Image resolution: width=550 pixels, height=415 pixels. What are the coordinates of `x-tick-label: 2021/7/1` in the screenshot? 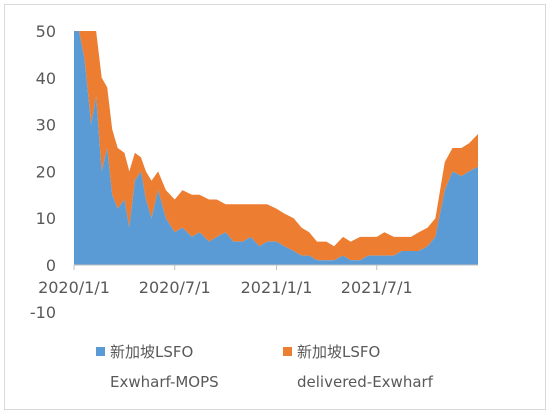 It's located at (377, 287).